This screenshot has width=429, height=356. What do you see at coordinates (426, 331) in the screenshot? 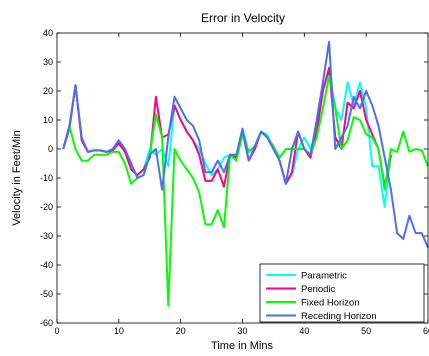
I see `x-tick-label: 60` at bounding box center [426, 331].